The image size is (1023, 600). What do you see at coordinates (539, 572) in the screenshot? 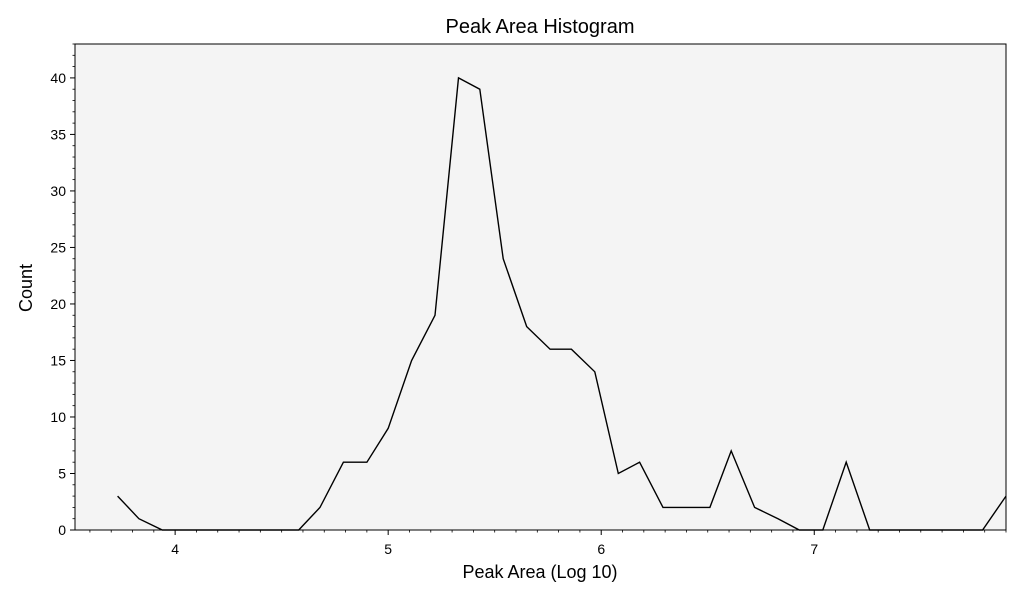
I see `x-axis-label: Peak Area (Log 10)` at bounding box center [539, 572].